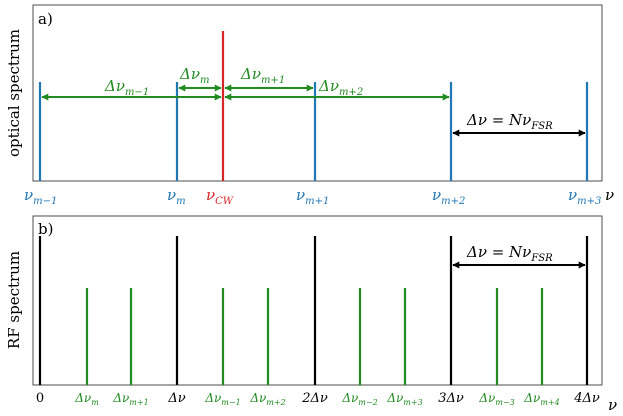 The width and height of the screenshot is (623, 416). I want to click on tick-label-3: 3Δν, so click(451, 398).